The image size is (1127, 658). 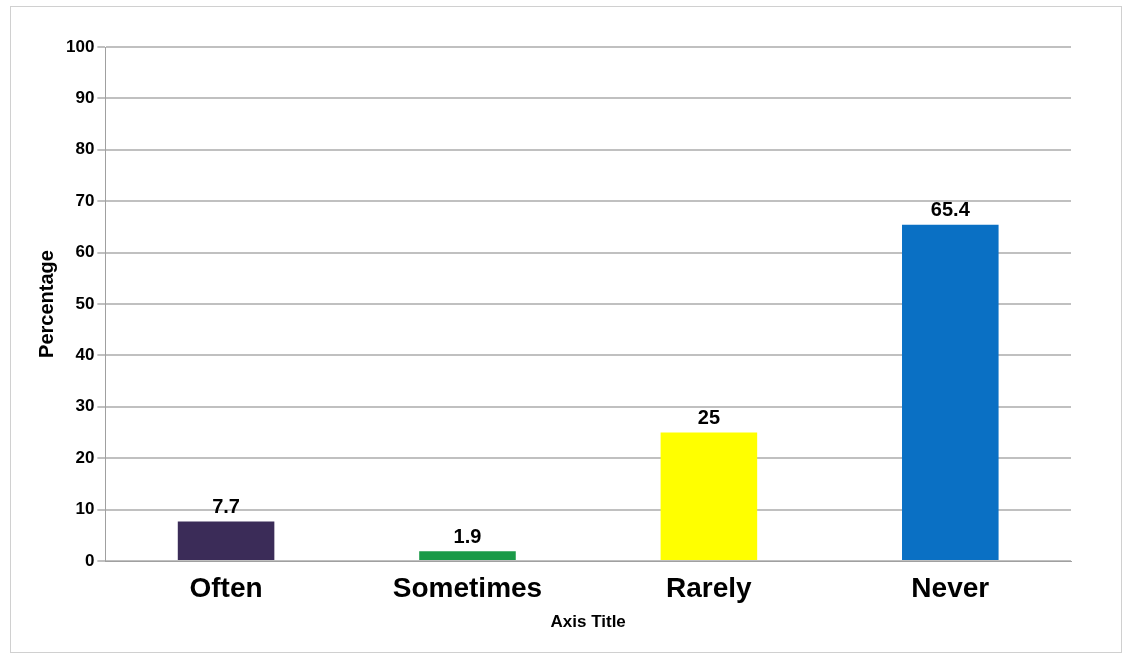 What do you see at coordinates (85, 98) in the screenshot?
I see `y-tick-label: 90` at bounding box center [85, 98].